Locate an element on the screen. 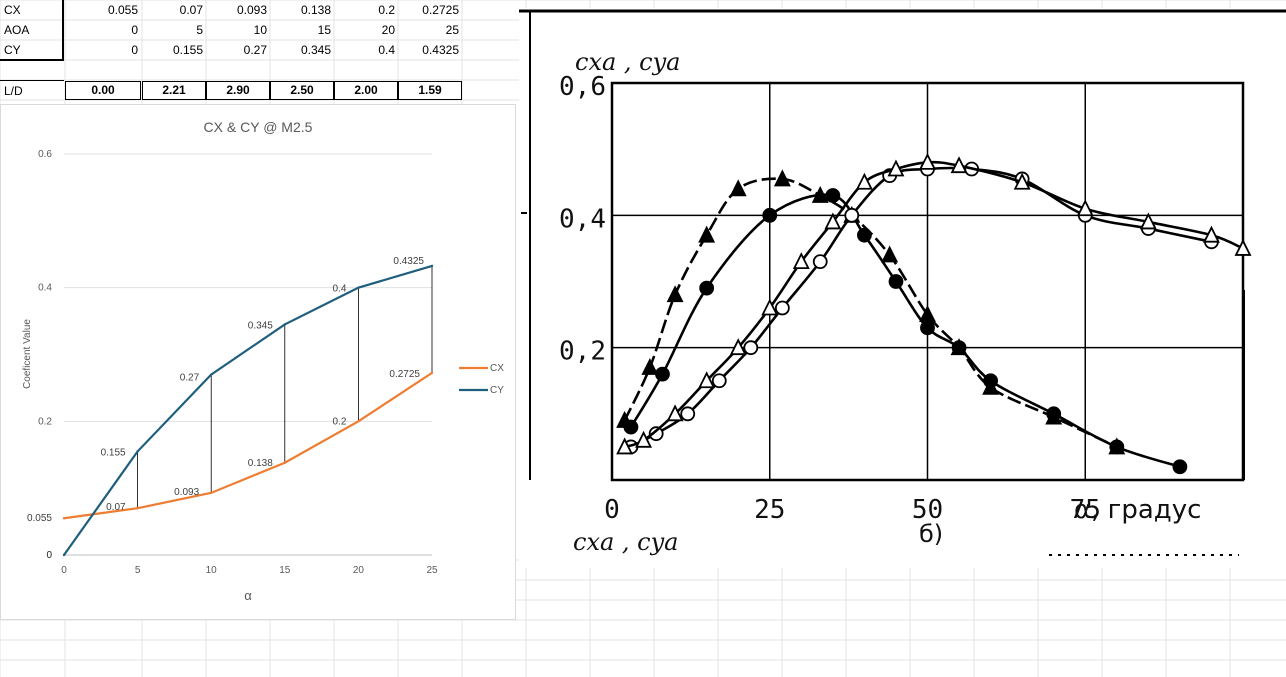  table-cell: 25 is located at coordinates (452, 30).